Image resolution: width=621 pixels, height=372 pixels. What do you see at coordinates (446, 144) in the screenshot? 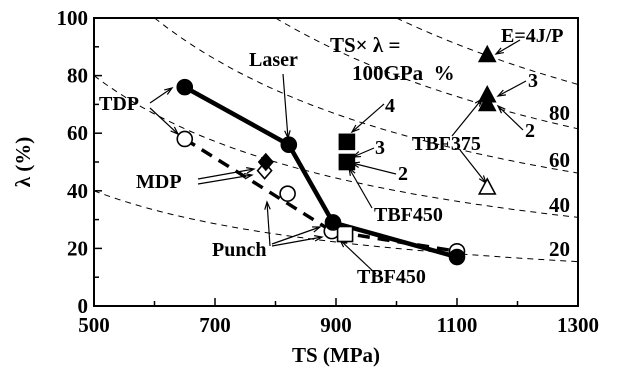
I see `label-tbf375: TBF375` at bounding box center [446, 144].